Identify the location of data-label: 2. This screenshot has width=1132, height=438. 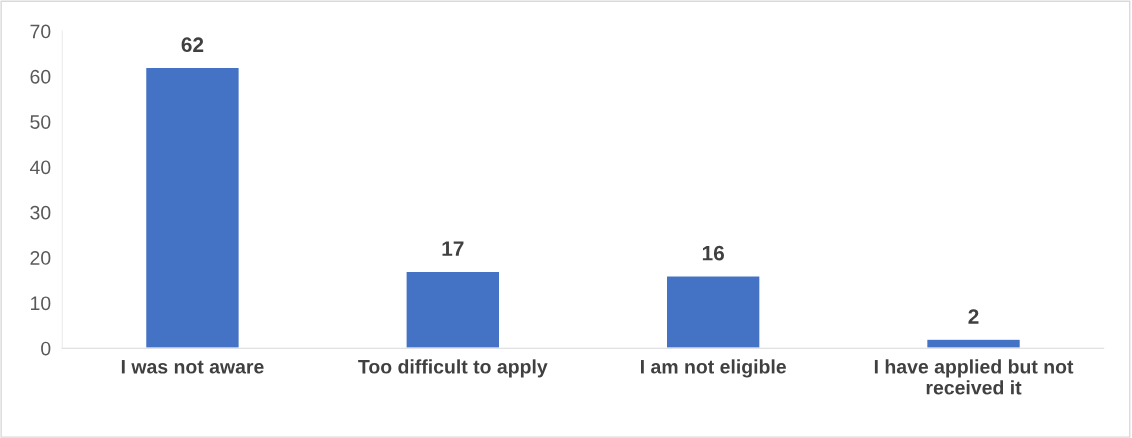
(973, 316).